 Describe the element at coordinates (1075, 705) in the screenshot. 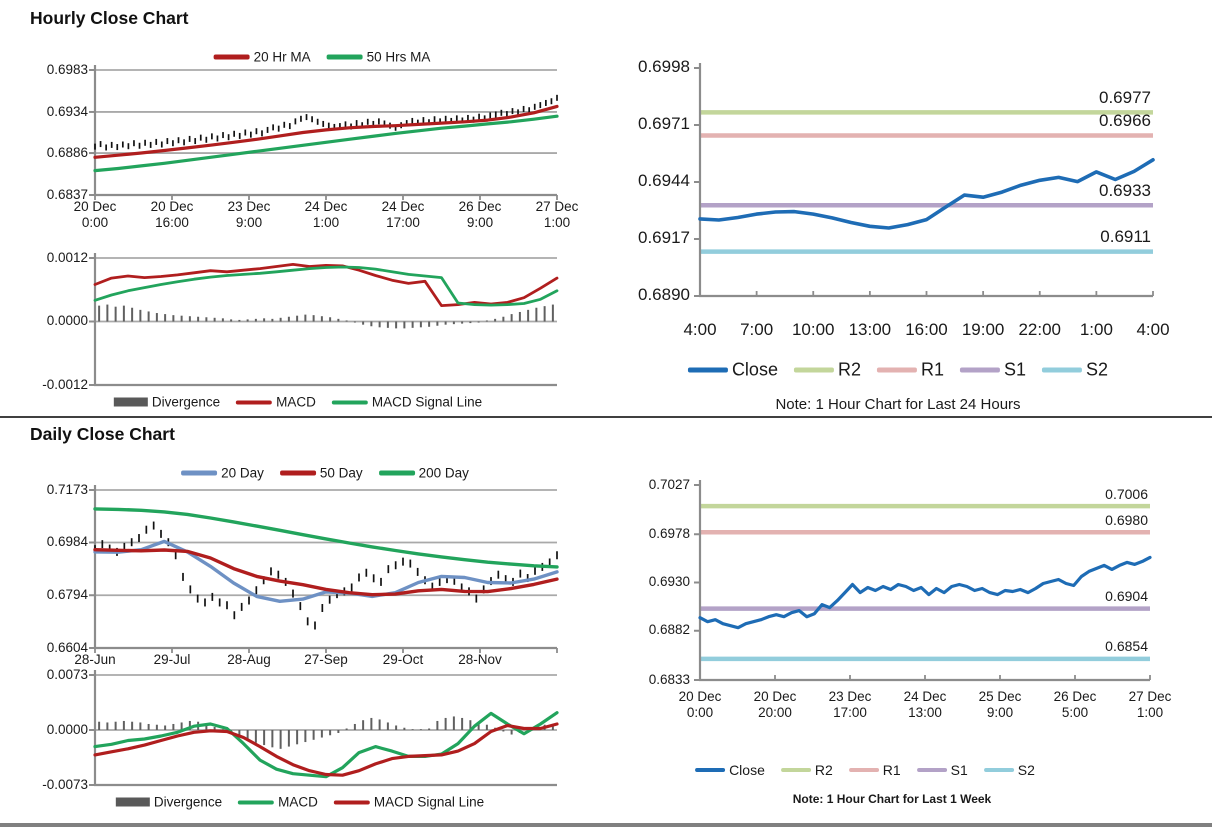

I see `x-axis-label: 26 Dec 5:00` at that location.